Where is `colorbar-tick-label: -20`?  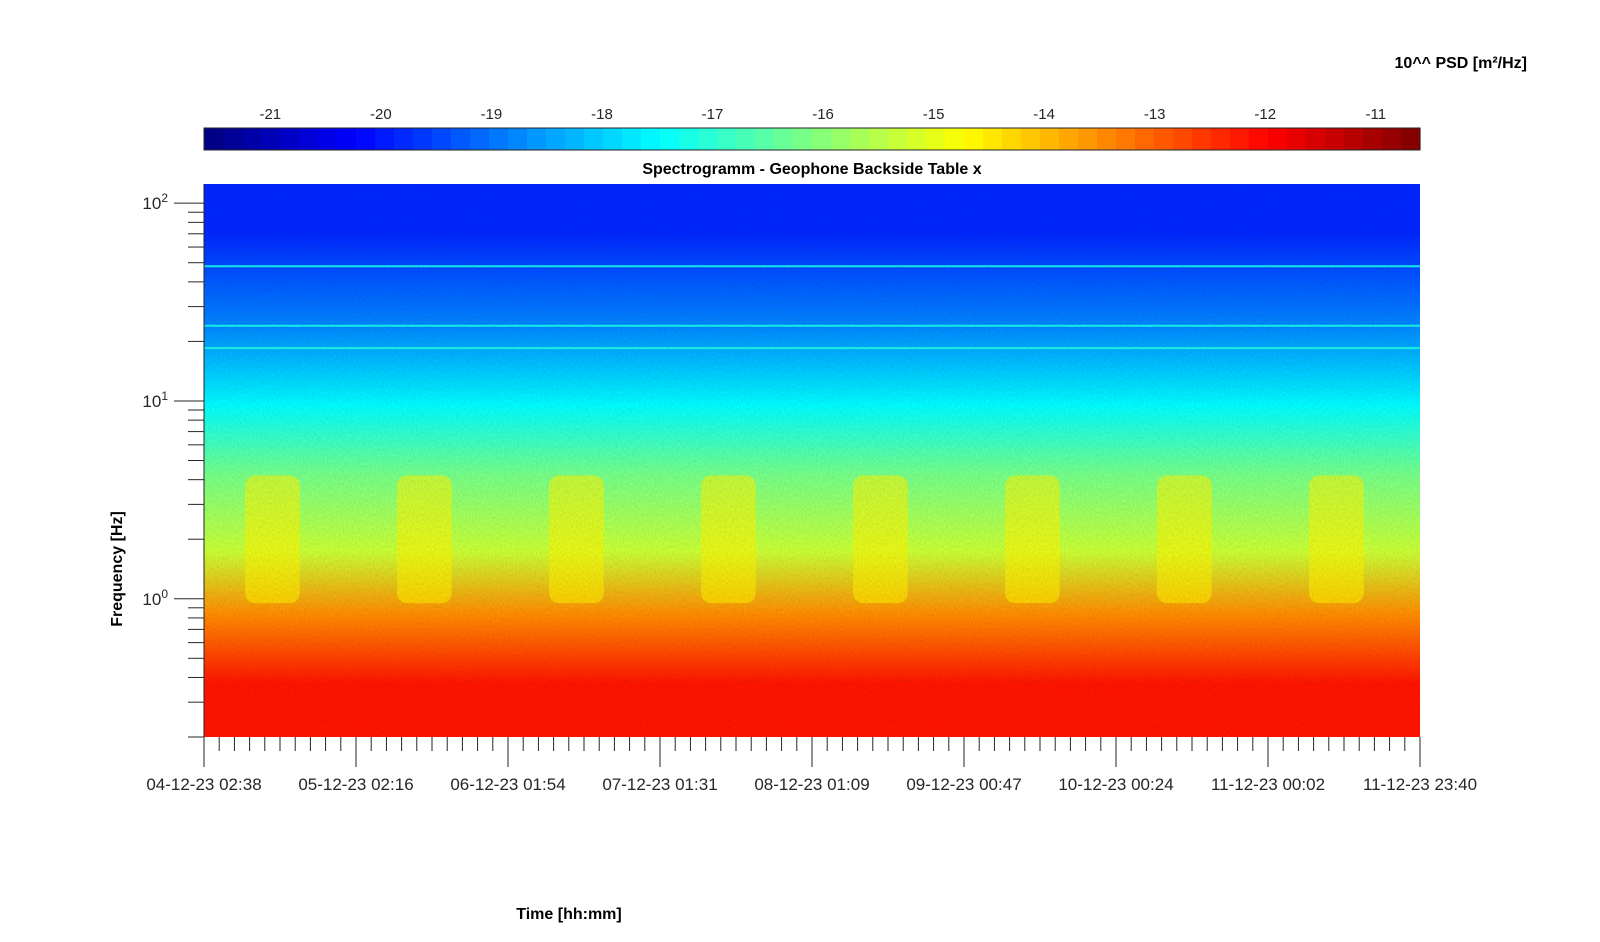 colorbar-tick-label: -20 is located at coordinates (381, 114).